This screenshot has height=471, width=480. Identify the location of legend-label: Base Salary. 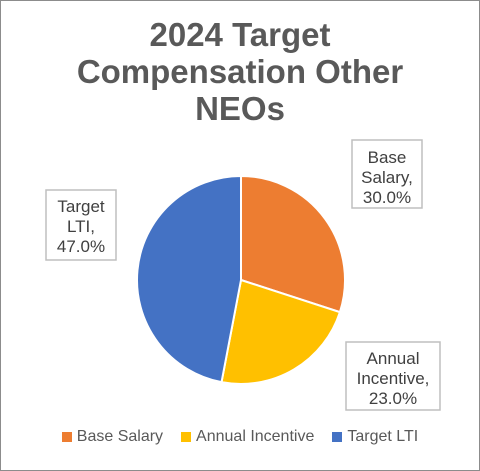
(120, 436).